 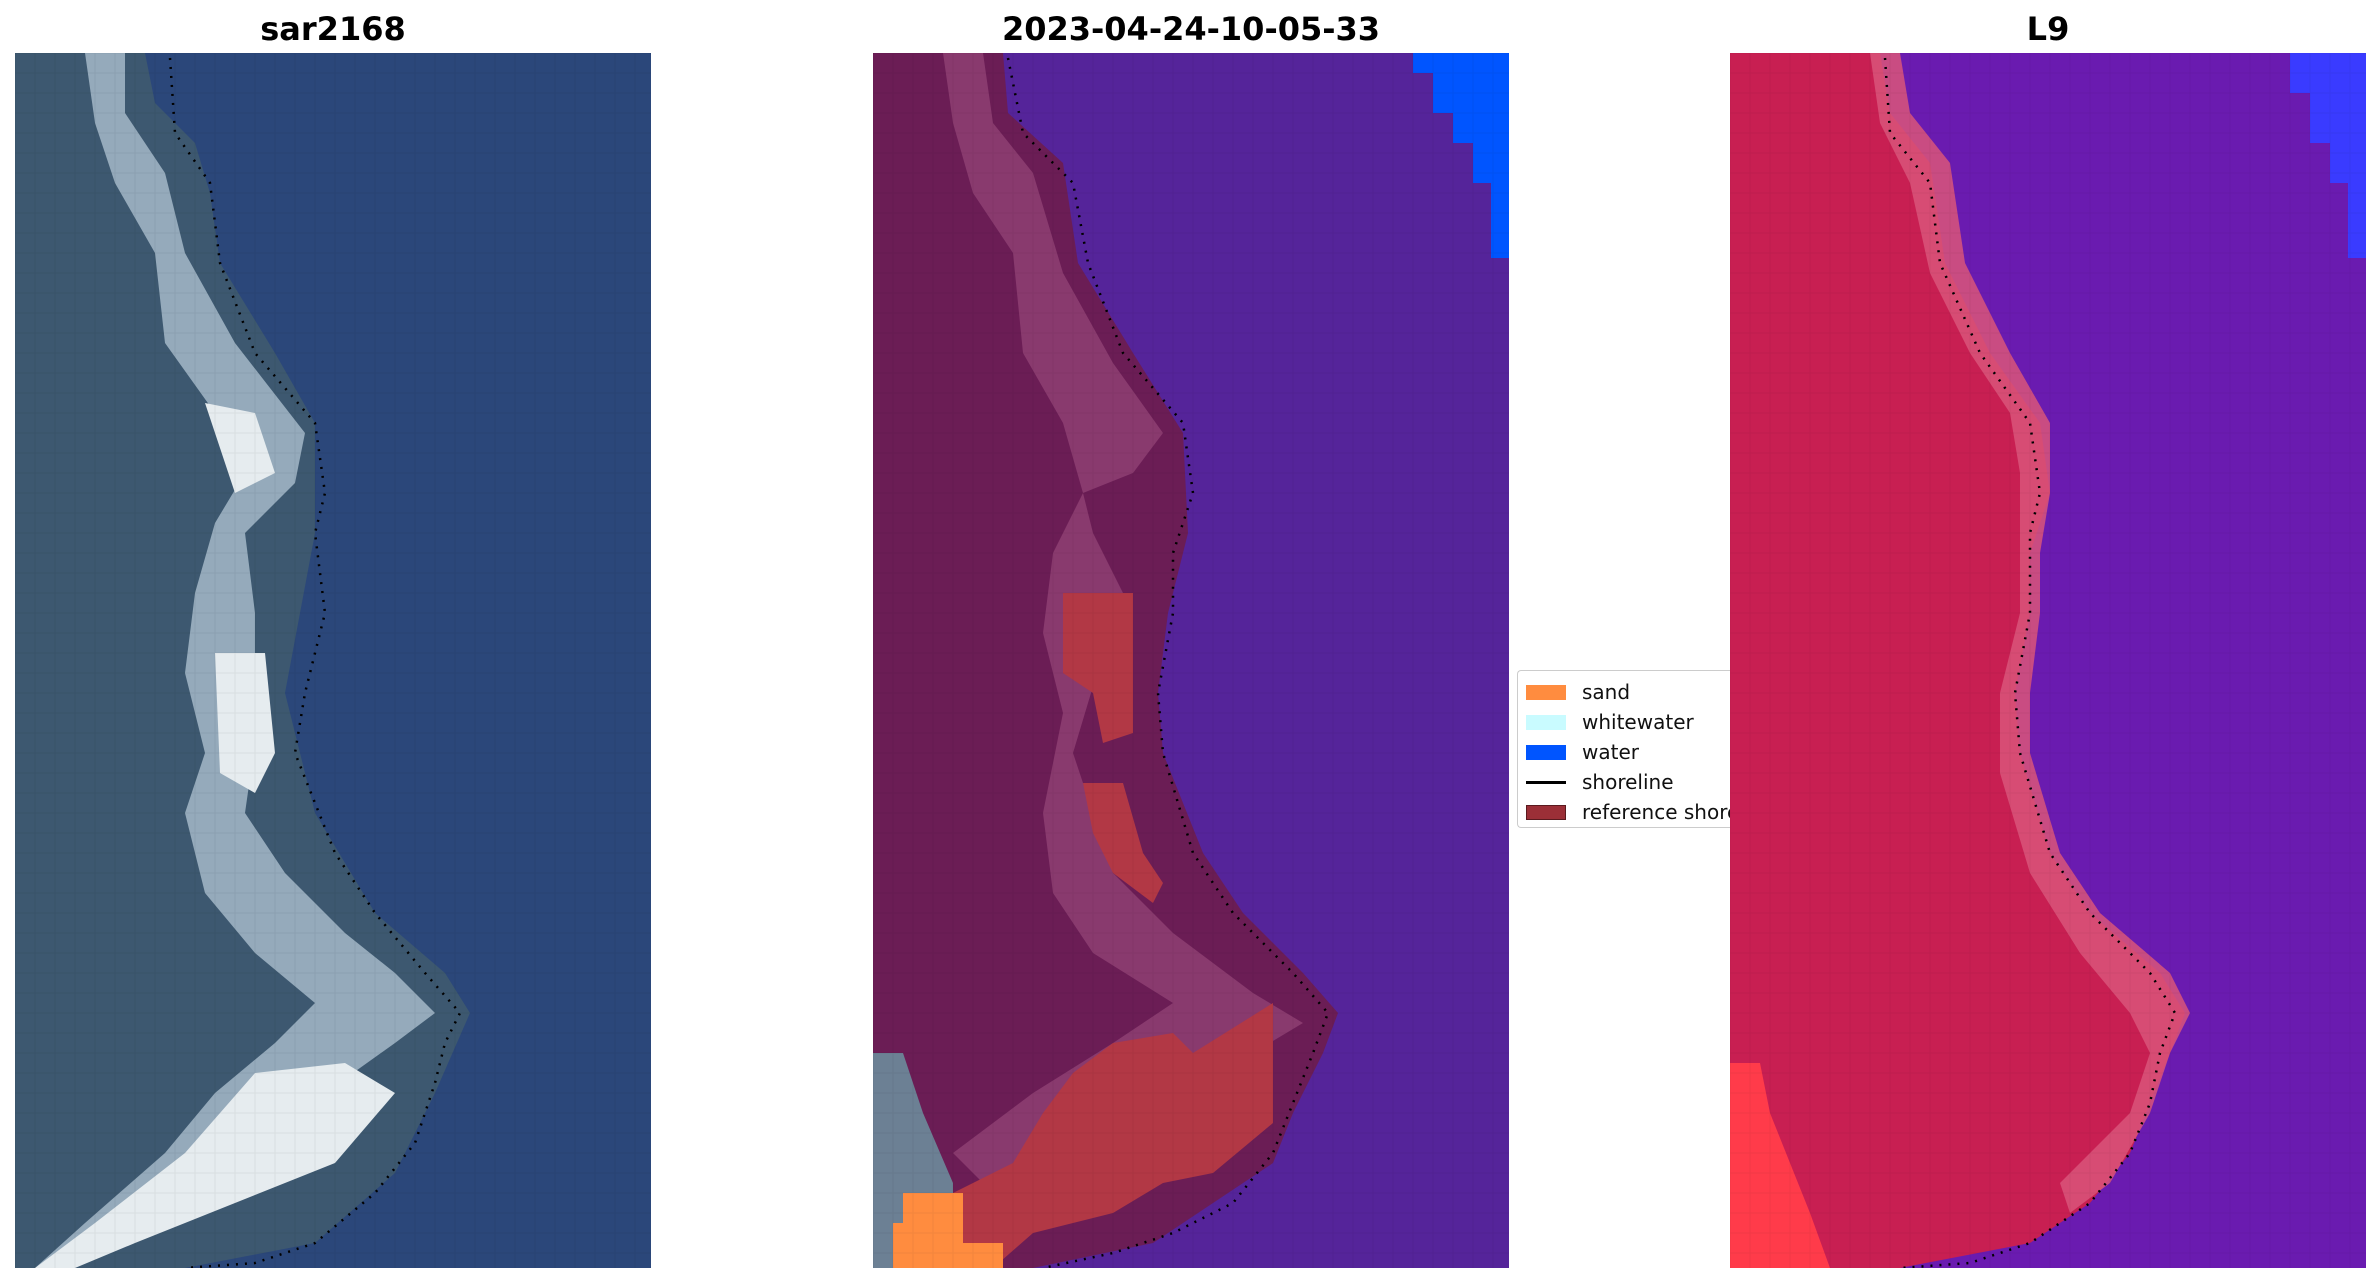 What do you see at coordinates (1546, 782) in the screenshot?
I see `legend-line-shoreline` at bounding box center [1546, 782].